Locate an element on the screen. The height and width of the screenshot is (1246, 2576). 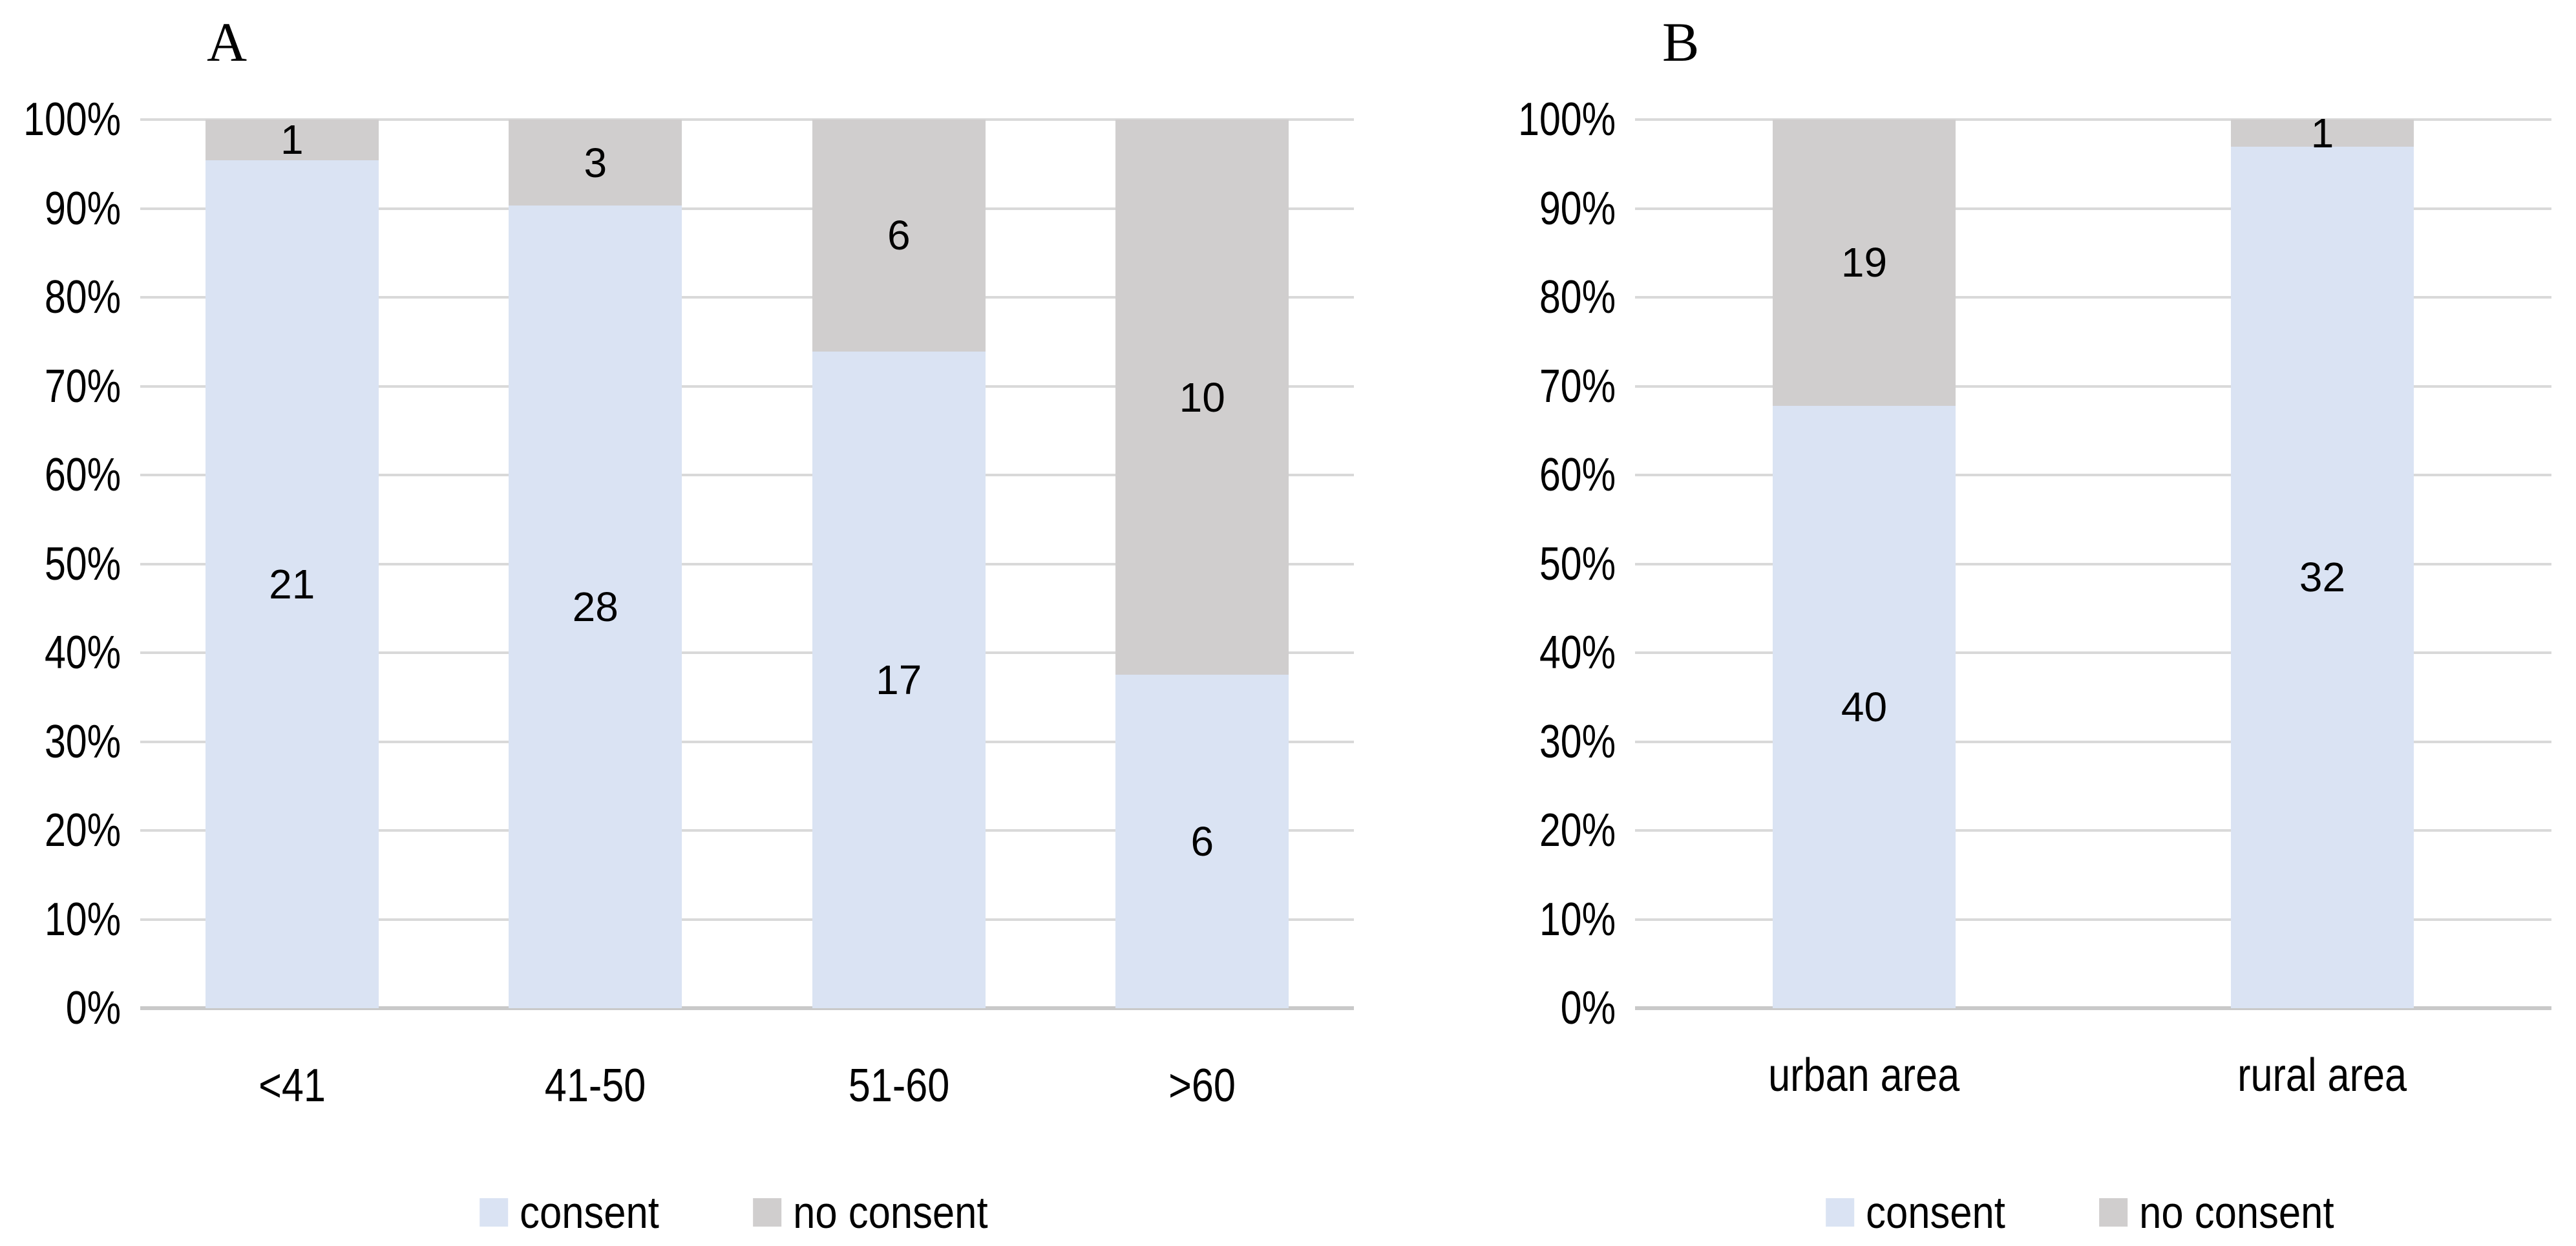
x-category-label-text: 41-50 is located at coordinates (595, 1086).